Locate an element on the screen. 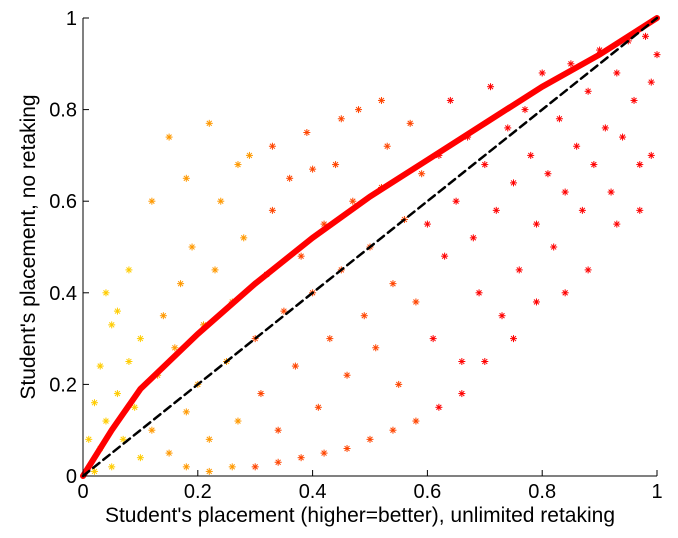 The height and width of the screenshot is (538, 678). x-tick-label: 0.4 is located at coordinates (313, 492).